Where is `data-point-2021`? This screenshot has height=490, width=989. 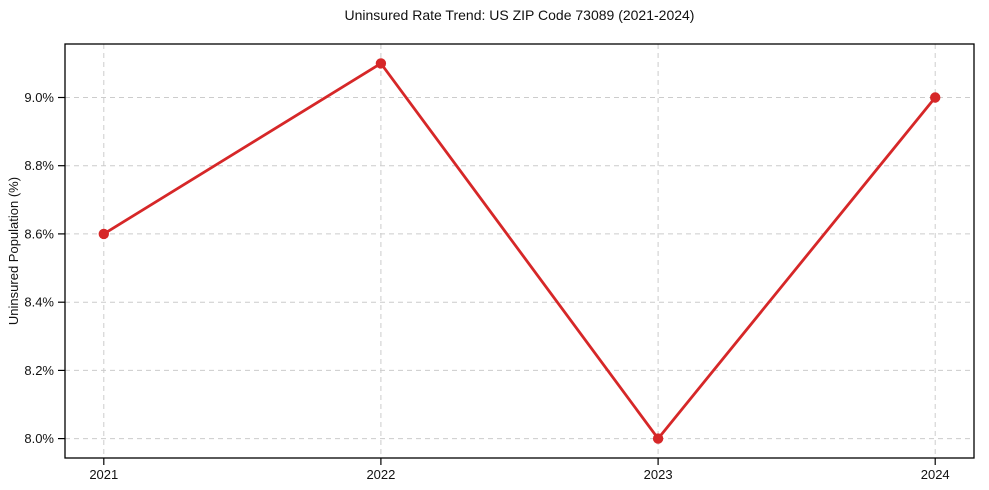 data-point-2021 is located at coordinates (104, 234).